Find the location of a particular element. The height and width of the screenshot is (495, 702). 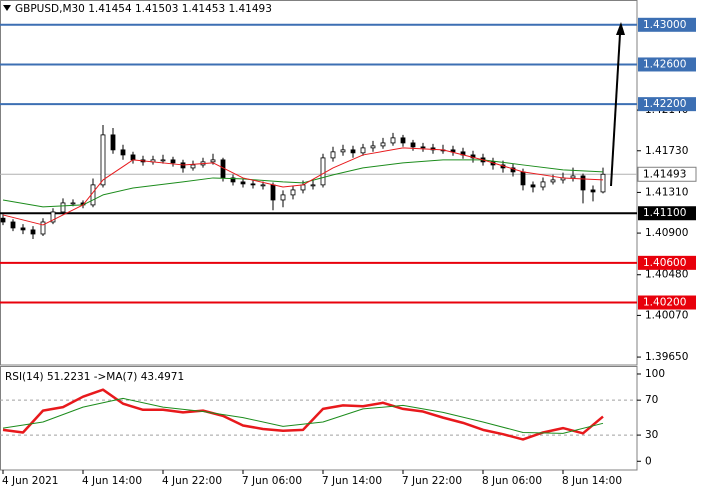

x-tick-label: 4 Jun 22:00 is located at coordinates (192, 481).